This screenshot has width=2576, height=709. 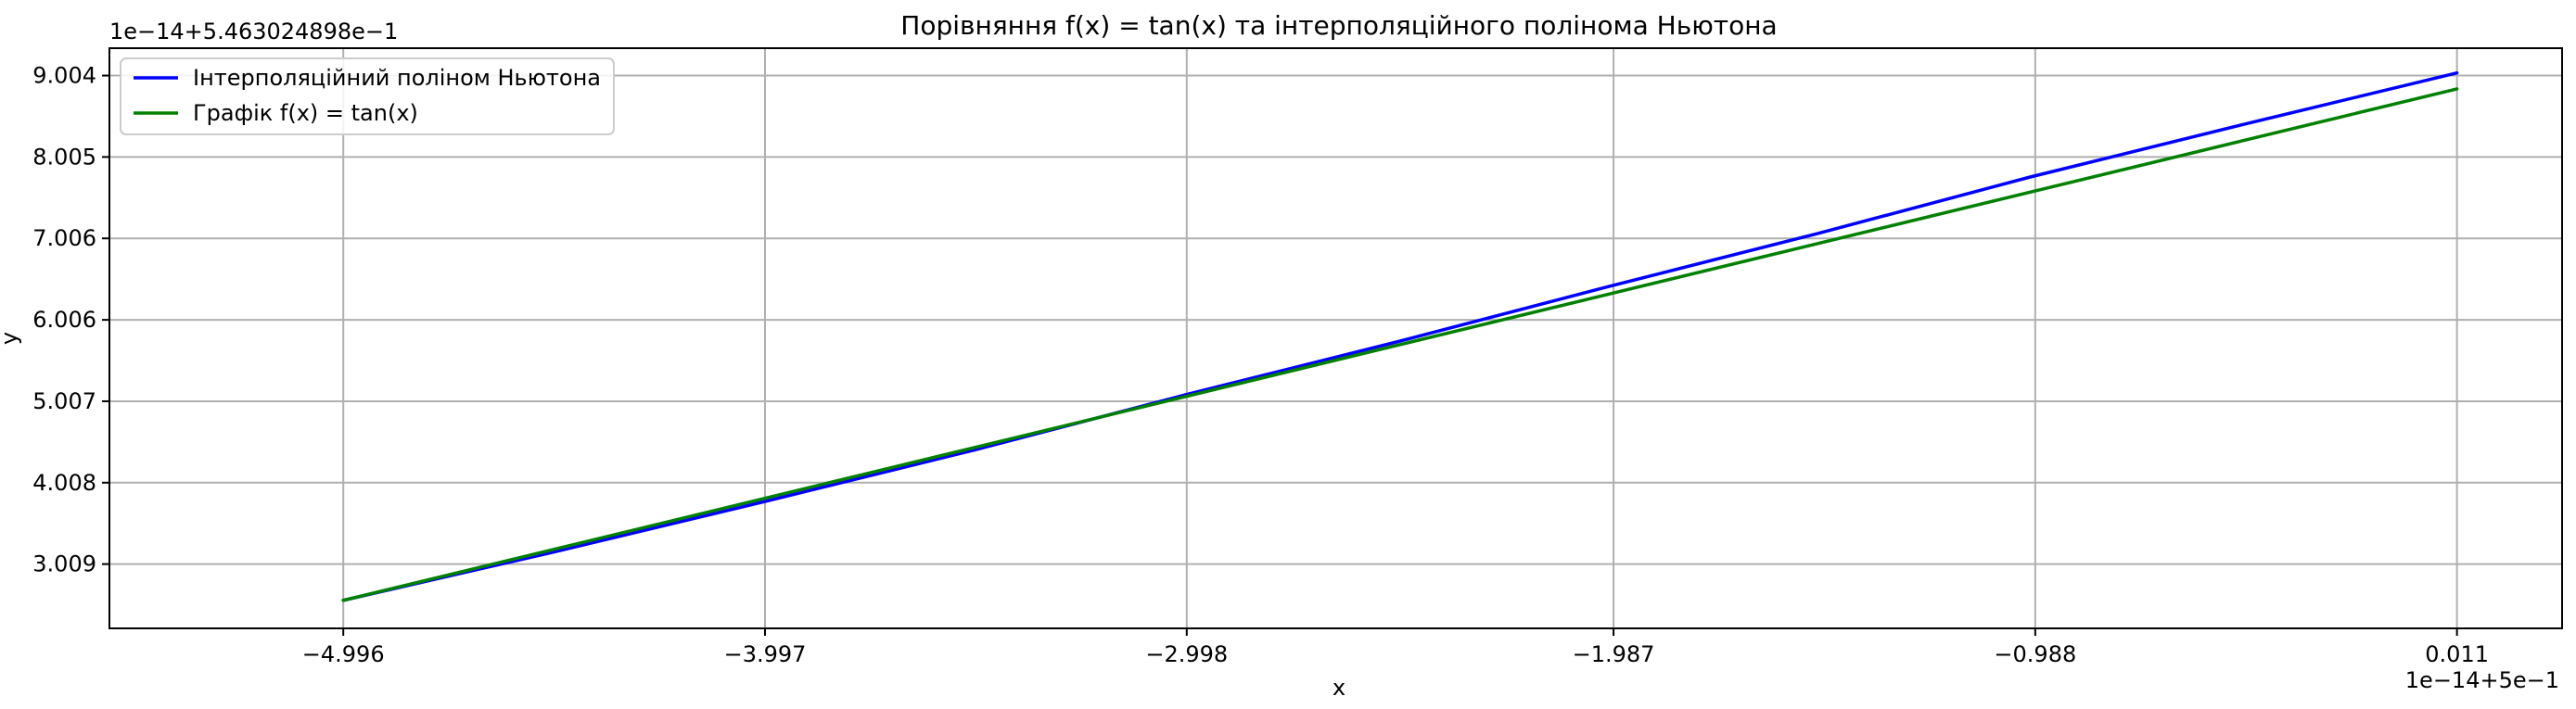 I want to click on x-axis-ticks: −4.996 −3.997 −2.998 −1.987 −0.988 0.011, so click(x=1396, y=648).